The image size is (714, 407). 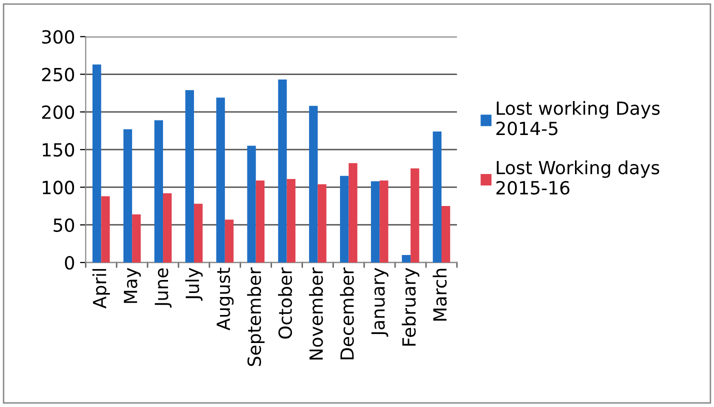 I want to click on y-tick-label: 300, so click(x=58, y=37).